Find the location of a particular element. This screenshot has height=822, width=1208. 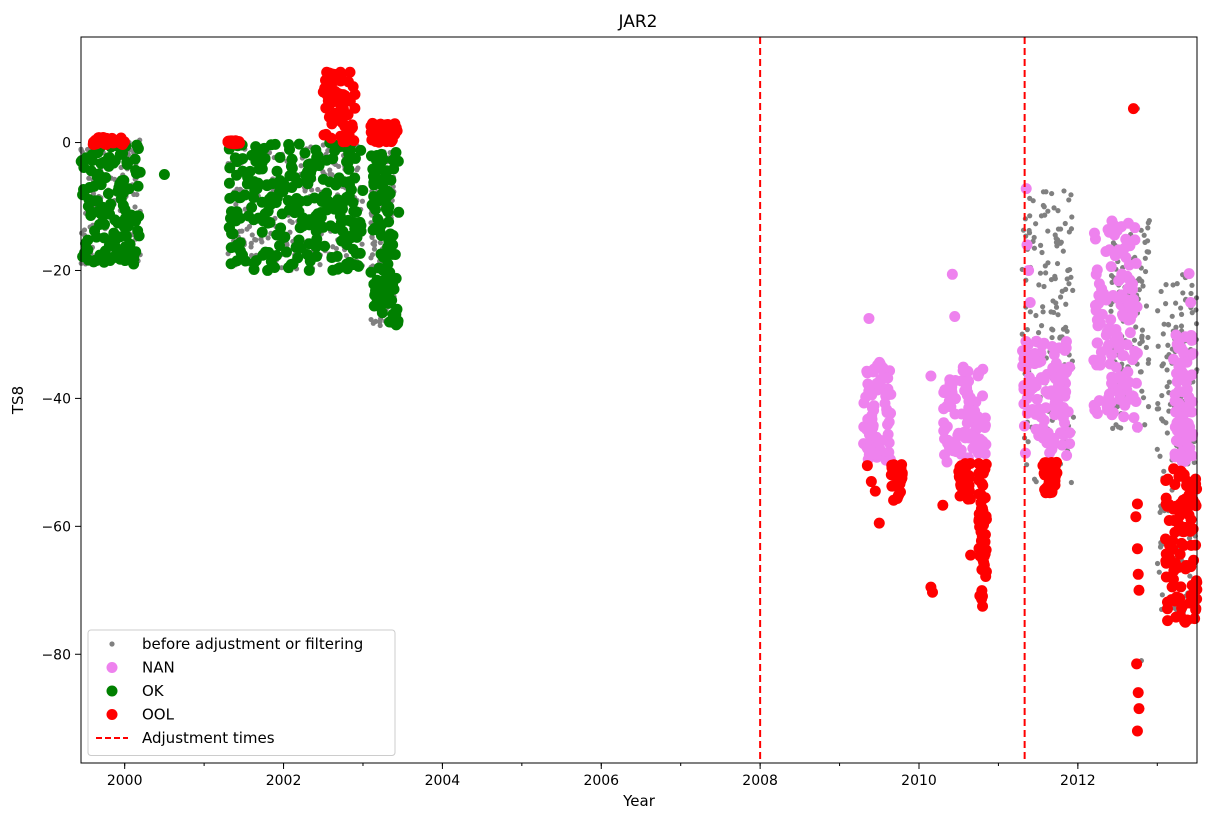

series-3-cluster-6-point is located at coordinates (986, 577).